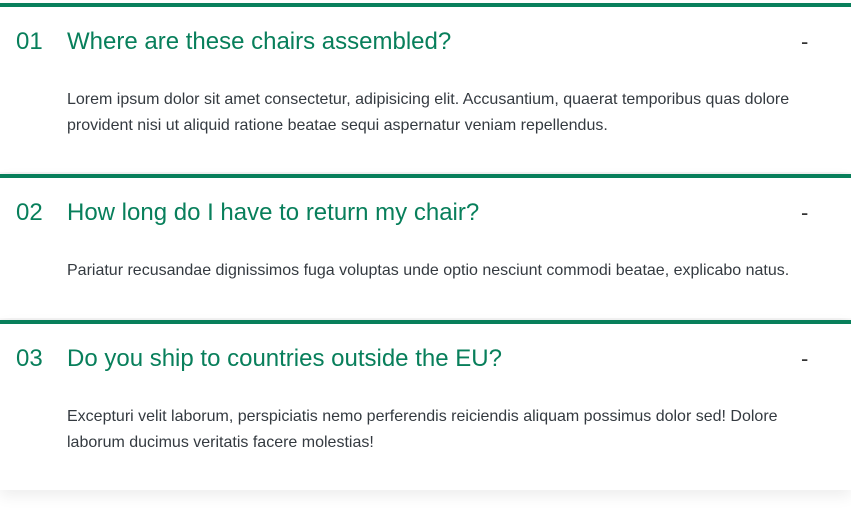 The width and height of the screenshot is (851, 514). What do you see at coordinates (259, 41) in the screenshot?
I see `faq-item-question: Where are these chairs assembled?` at bounding box center [259, 41].